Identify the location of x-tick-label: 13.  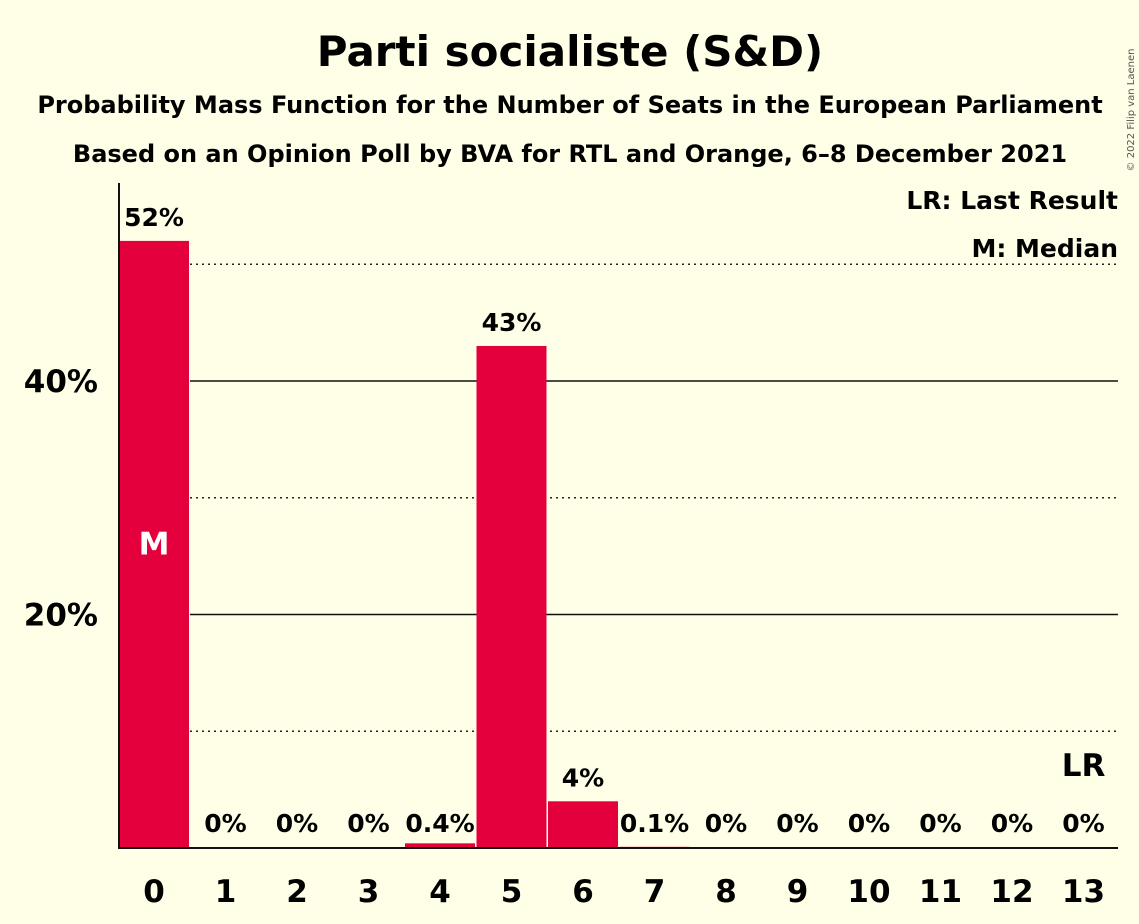
(1083, 892).